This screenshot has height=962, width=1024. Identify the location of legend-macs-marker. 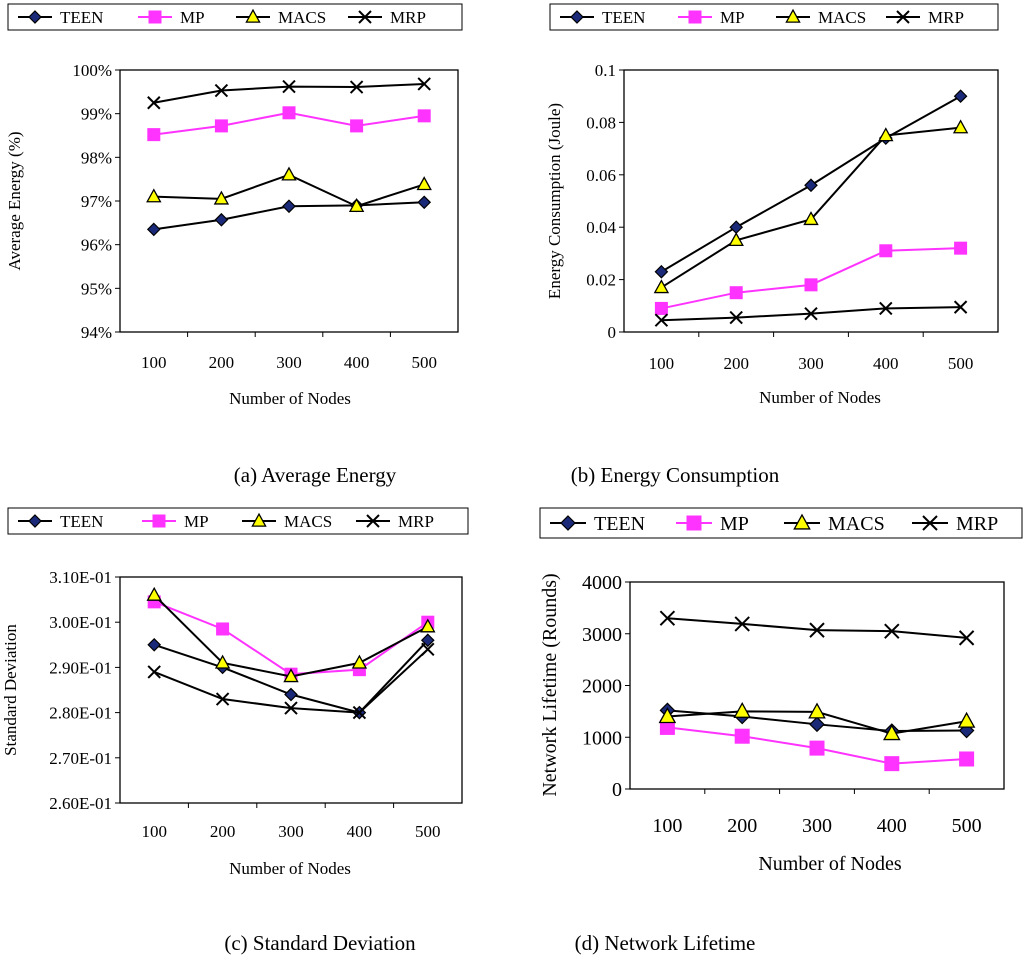
(802, 521).